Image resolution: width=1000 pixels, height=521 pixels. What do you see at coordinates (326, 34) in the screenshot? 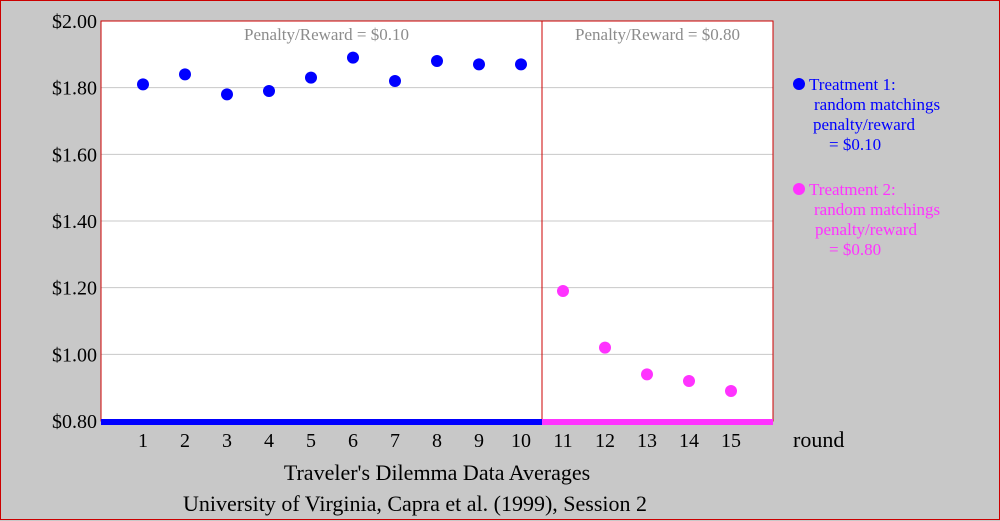
I see `panel-label: Penalty/Reward = $0.10` at bounding box center [326, 34].